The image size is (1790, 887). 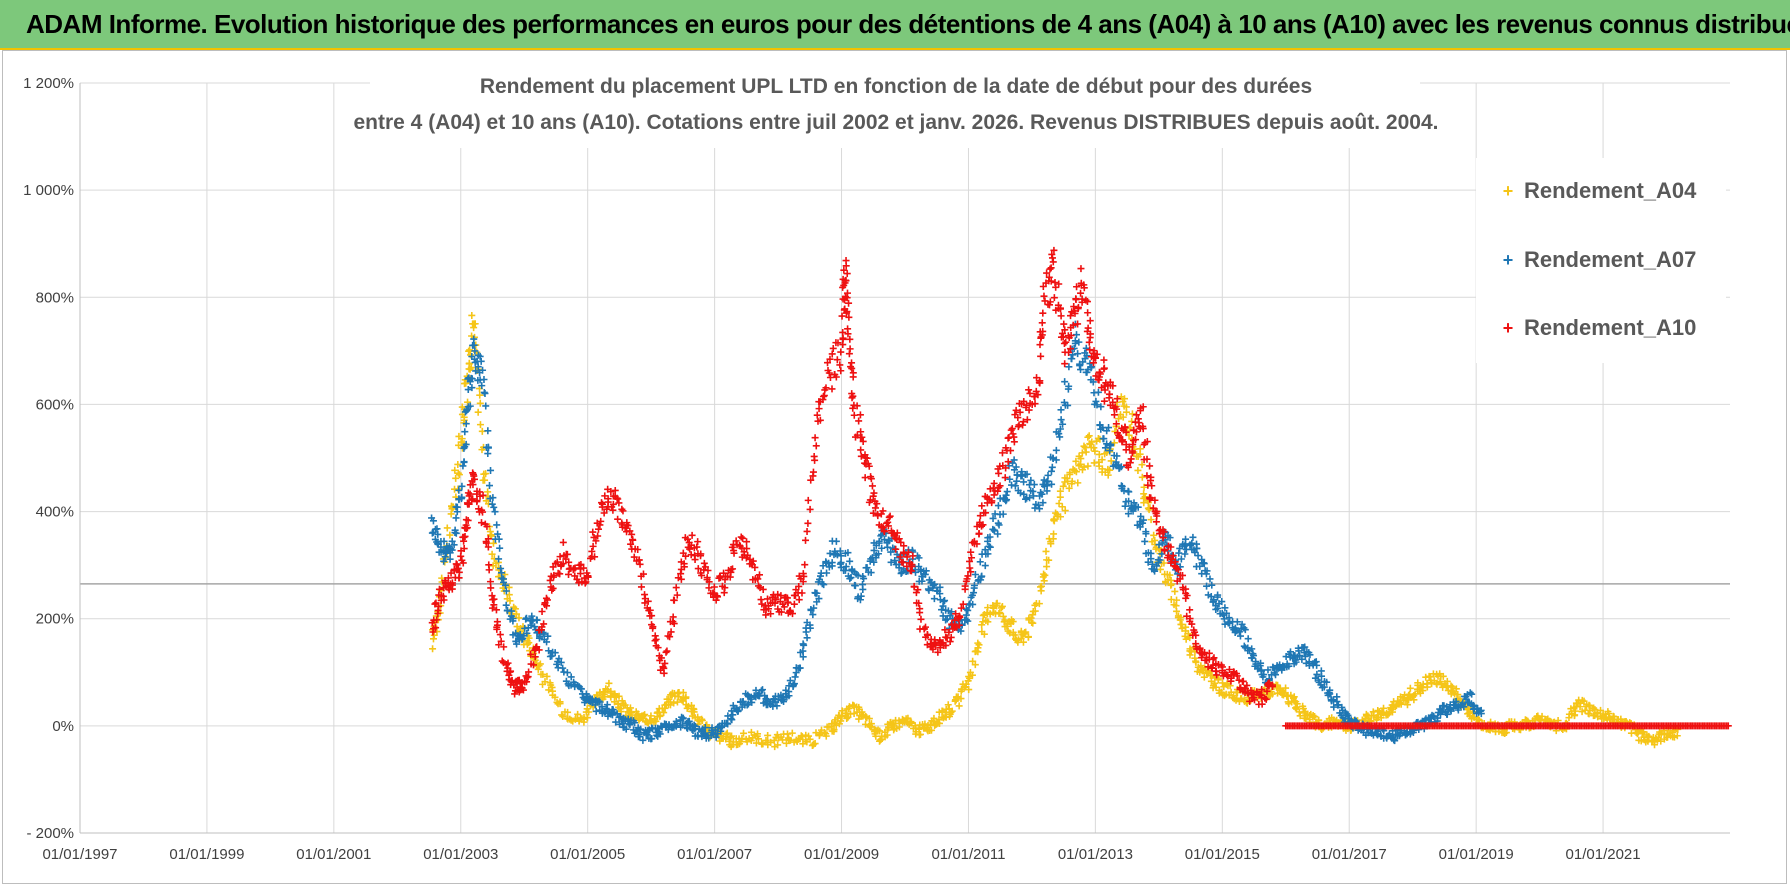 I want to click on y-tick-label: 400%, so click(x=55, y=512).